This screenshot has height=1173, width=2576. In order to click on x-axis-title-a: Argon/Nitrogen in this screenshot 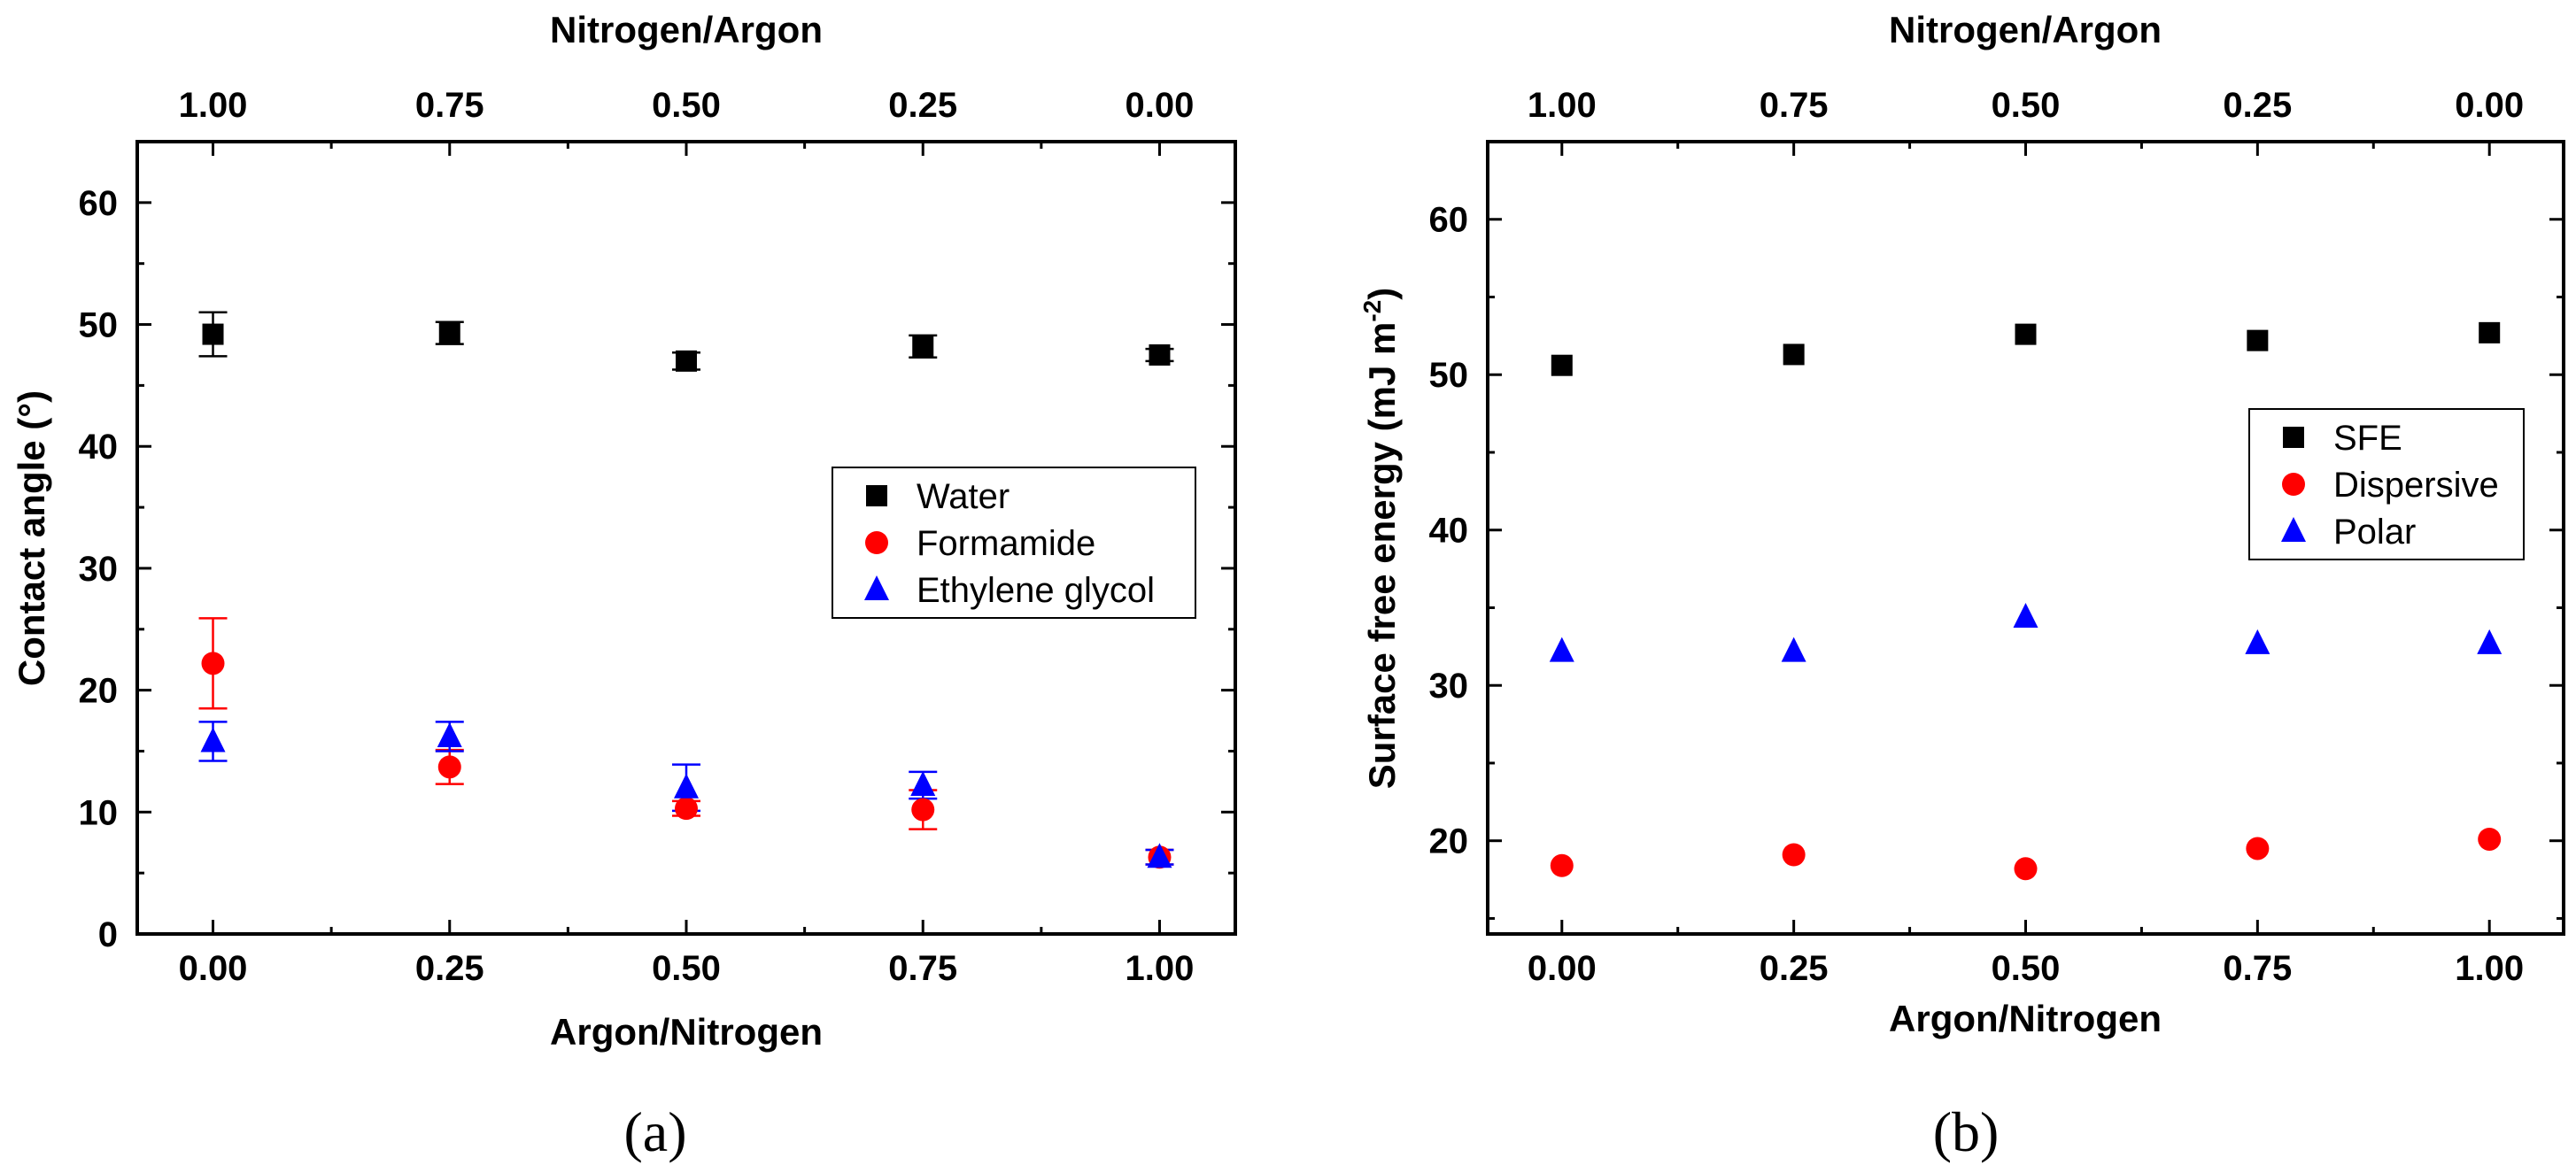, I will do `click(686, 1032)`.